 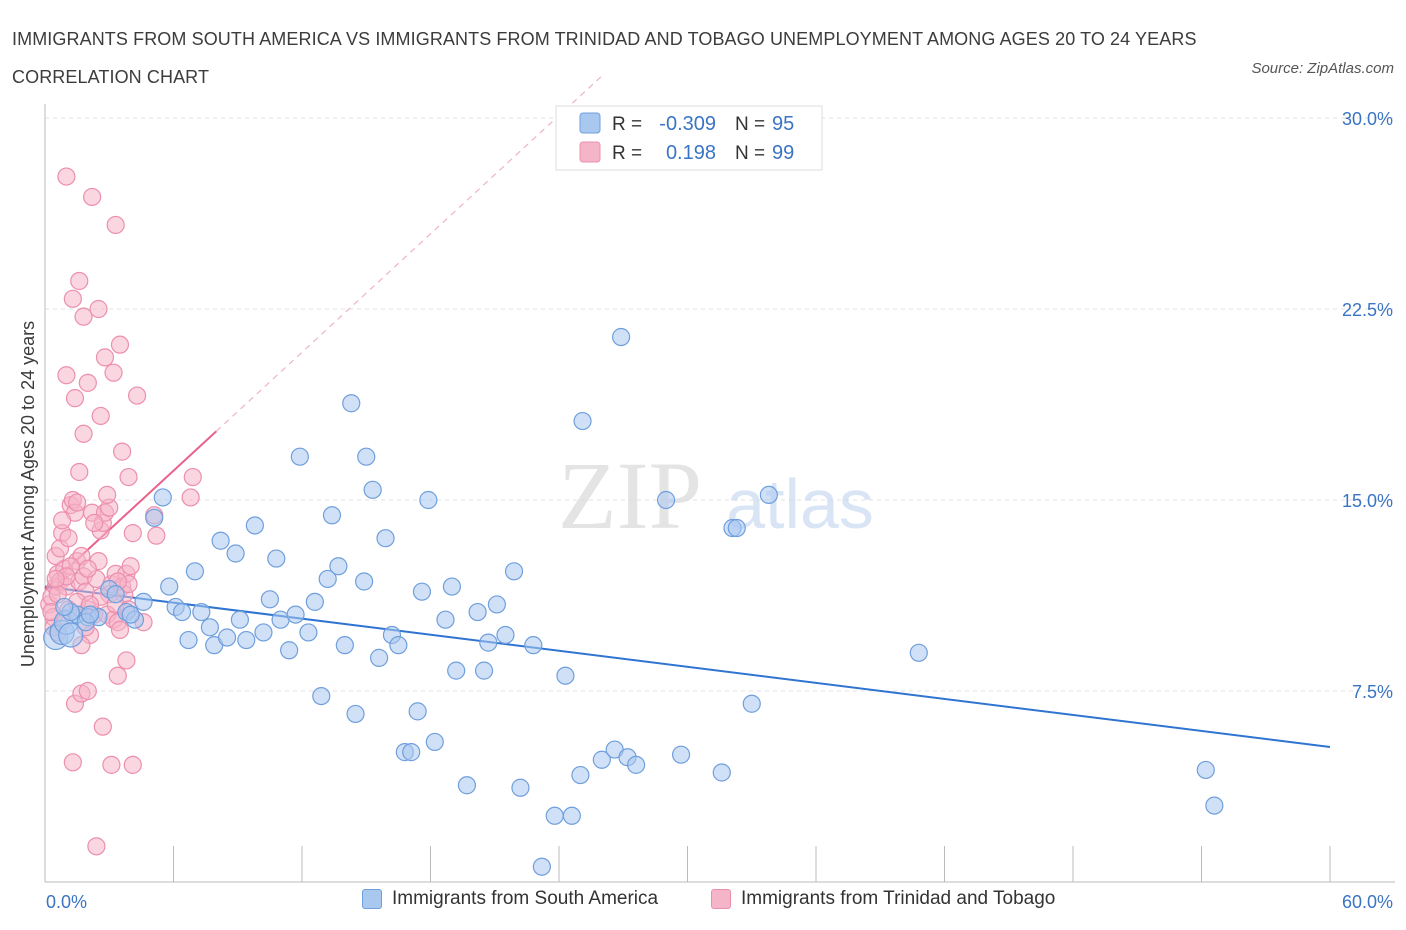 What do you see at coordinates (1367, 405) in the screenshot?
I see `y-tick-labels: 7.5% 15.0% 22.5% 30.0%` at bounding box center [1367, 405].